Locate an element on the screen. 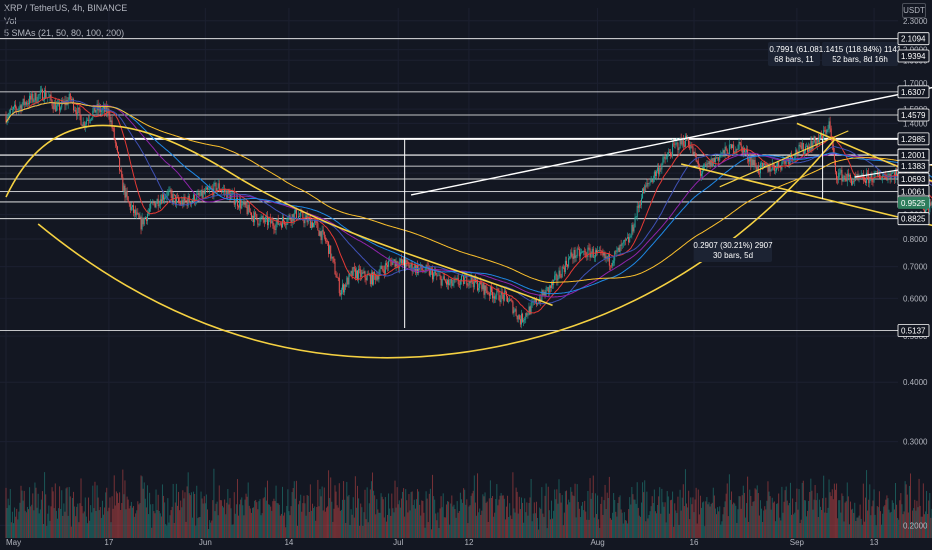 The image size is (932, 550). time-axis: May17Jun14Jul12Aug16Sep13Oct18Nov is located at coordinates (442, 542).